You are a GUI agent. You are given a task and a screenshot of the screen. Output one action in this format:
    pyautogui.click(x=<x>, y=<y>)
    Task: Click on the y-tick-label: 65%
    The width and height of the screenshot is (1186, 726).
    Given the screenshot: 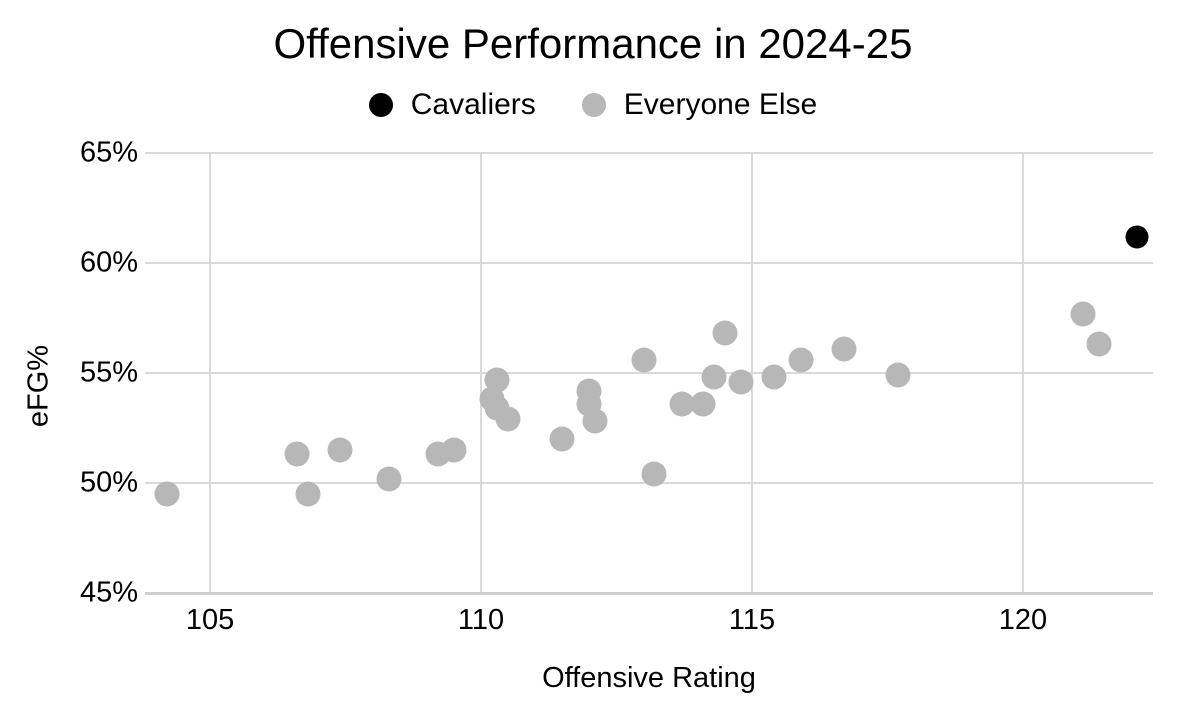 What is the action you would take?
    pyautogui.click(x=108, y=152)
    